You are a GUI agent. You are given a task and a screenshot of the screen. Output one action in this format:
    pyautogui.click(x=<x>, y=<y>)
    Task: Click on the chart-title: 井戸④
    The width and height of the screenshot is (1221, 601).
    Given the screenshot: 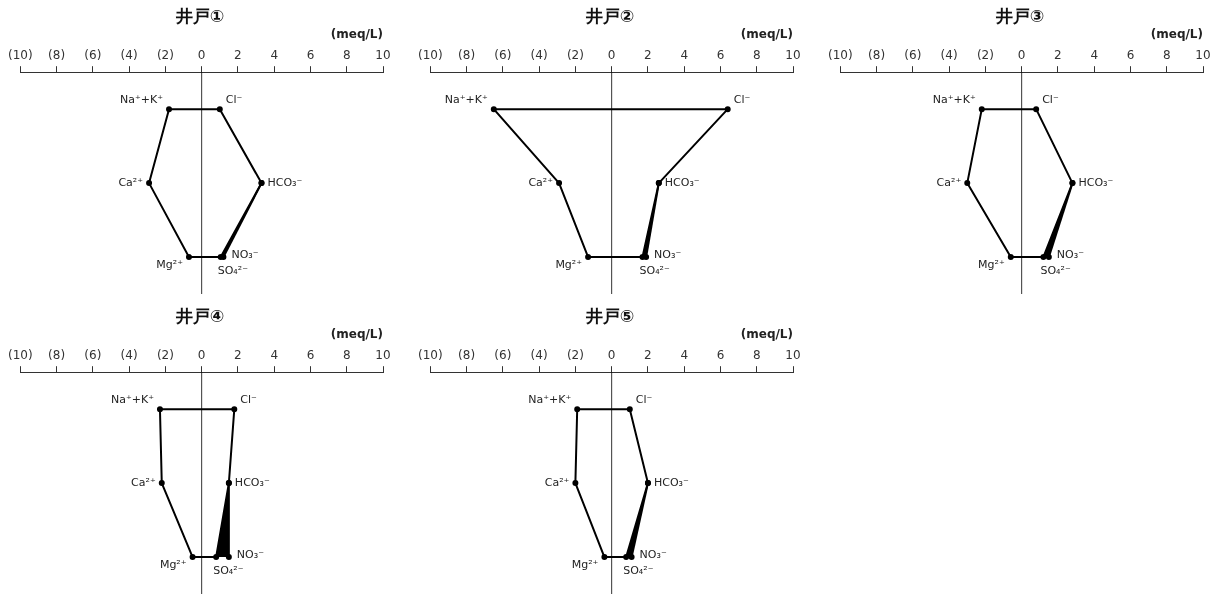 What is the action you would take?
    pyautogui.click(x=199, y=315)
    